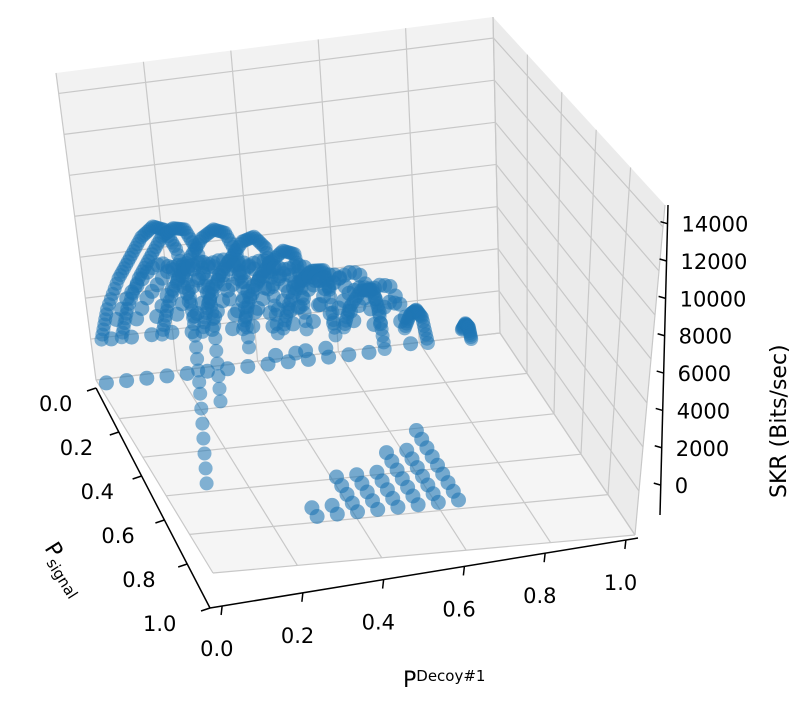 Image resolution: width=808 pixels, height=703 pixels. I want to click on z-tick-label: 14000, so click(715, 225).